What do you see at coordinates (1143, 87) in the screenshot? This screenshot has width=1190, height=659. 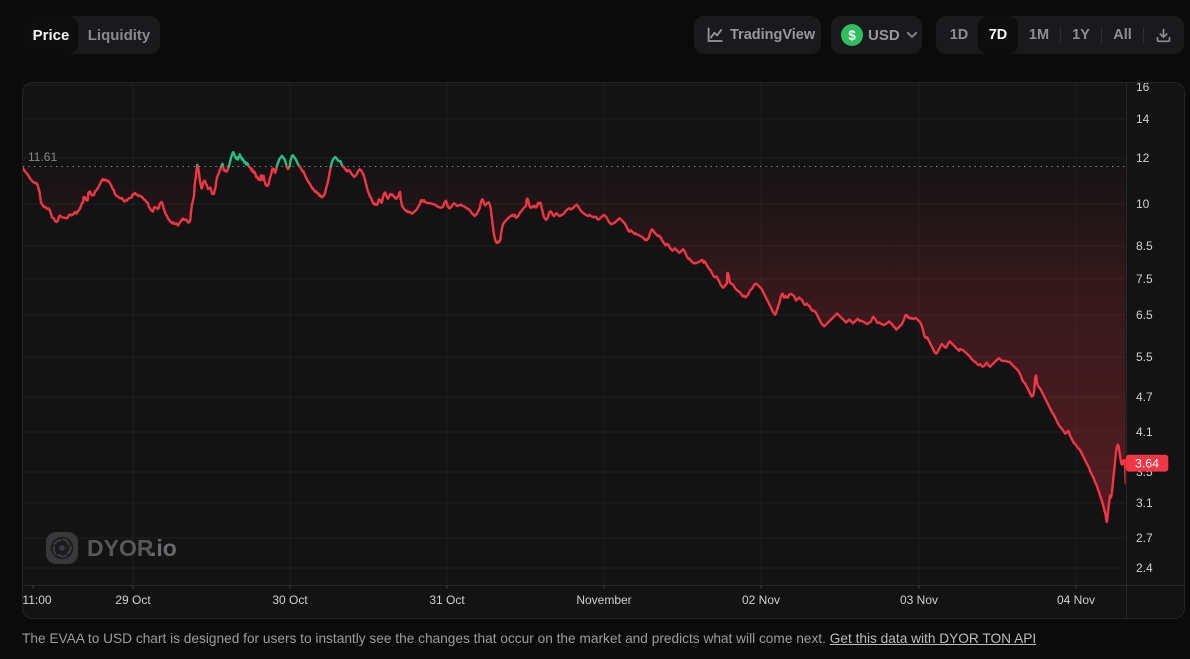 I see `svg-text: 16` at bounding box center [1143, 87].